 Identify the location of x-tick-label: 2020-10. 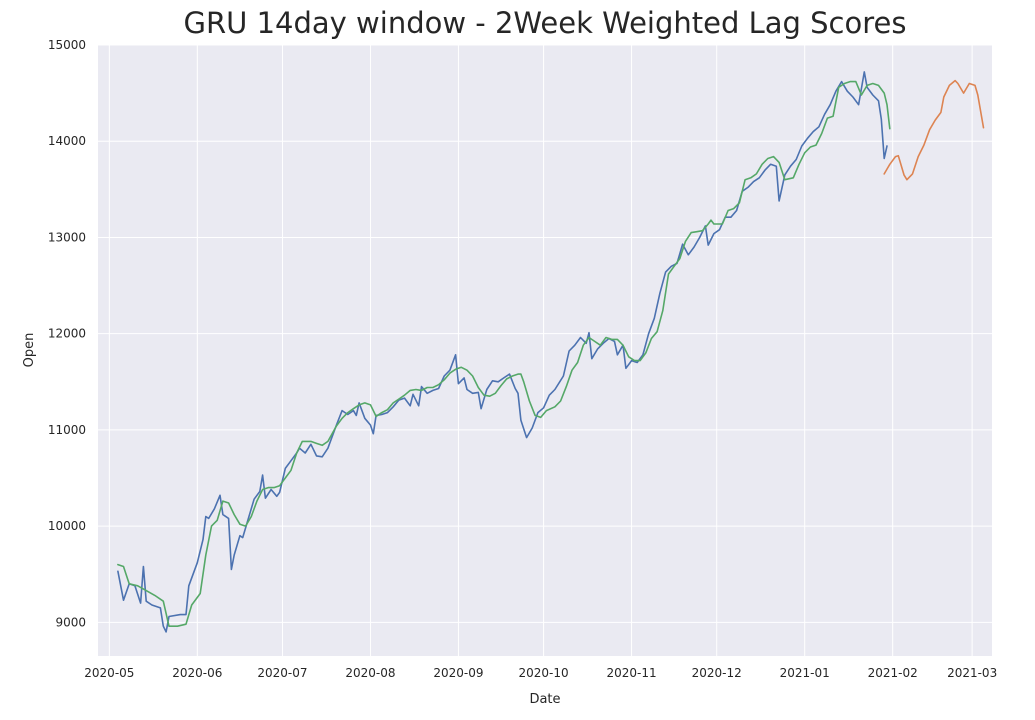
(544, 673).